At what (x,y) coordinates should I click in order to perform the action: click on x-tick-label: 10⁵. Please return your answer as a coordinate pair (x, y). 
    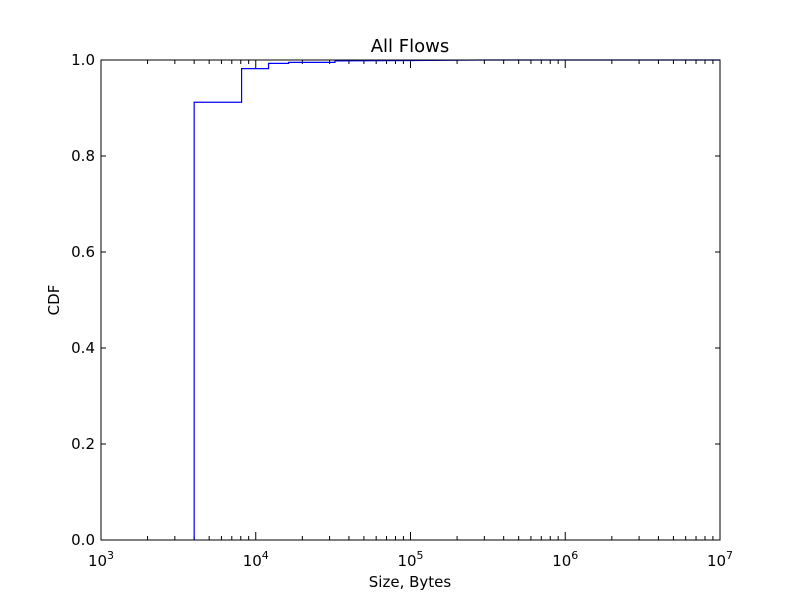
    Looking at the image, I should click on (410, 559).